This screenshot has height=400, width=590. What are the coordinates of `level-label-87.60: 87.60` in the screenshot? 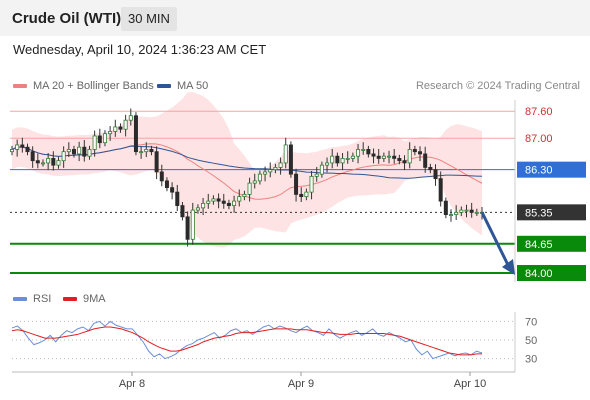 It's located at (539, 112).